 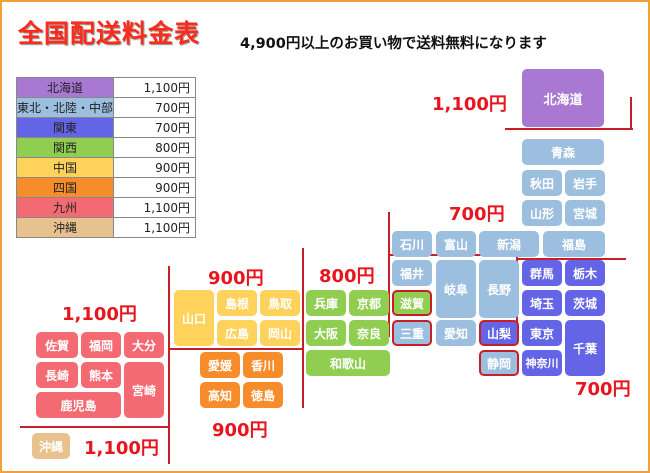 I want to click on pref-tokyo: 東京, so click(x=542, y=333).